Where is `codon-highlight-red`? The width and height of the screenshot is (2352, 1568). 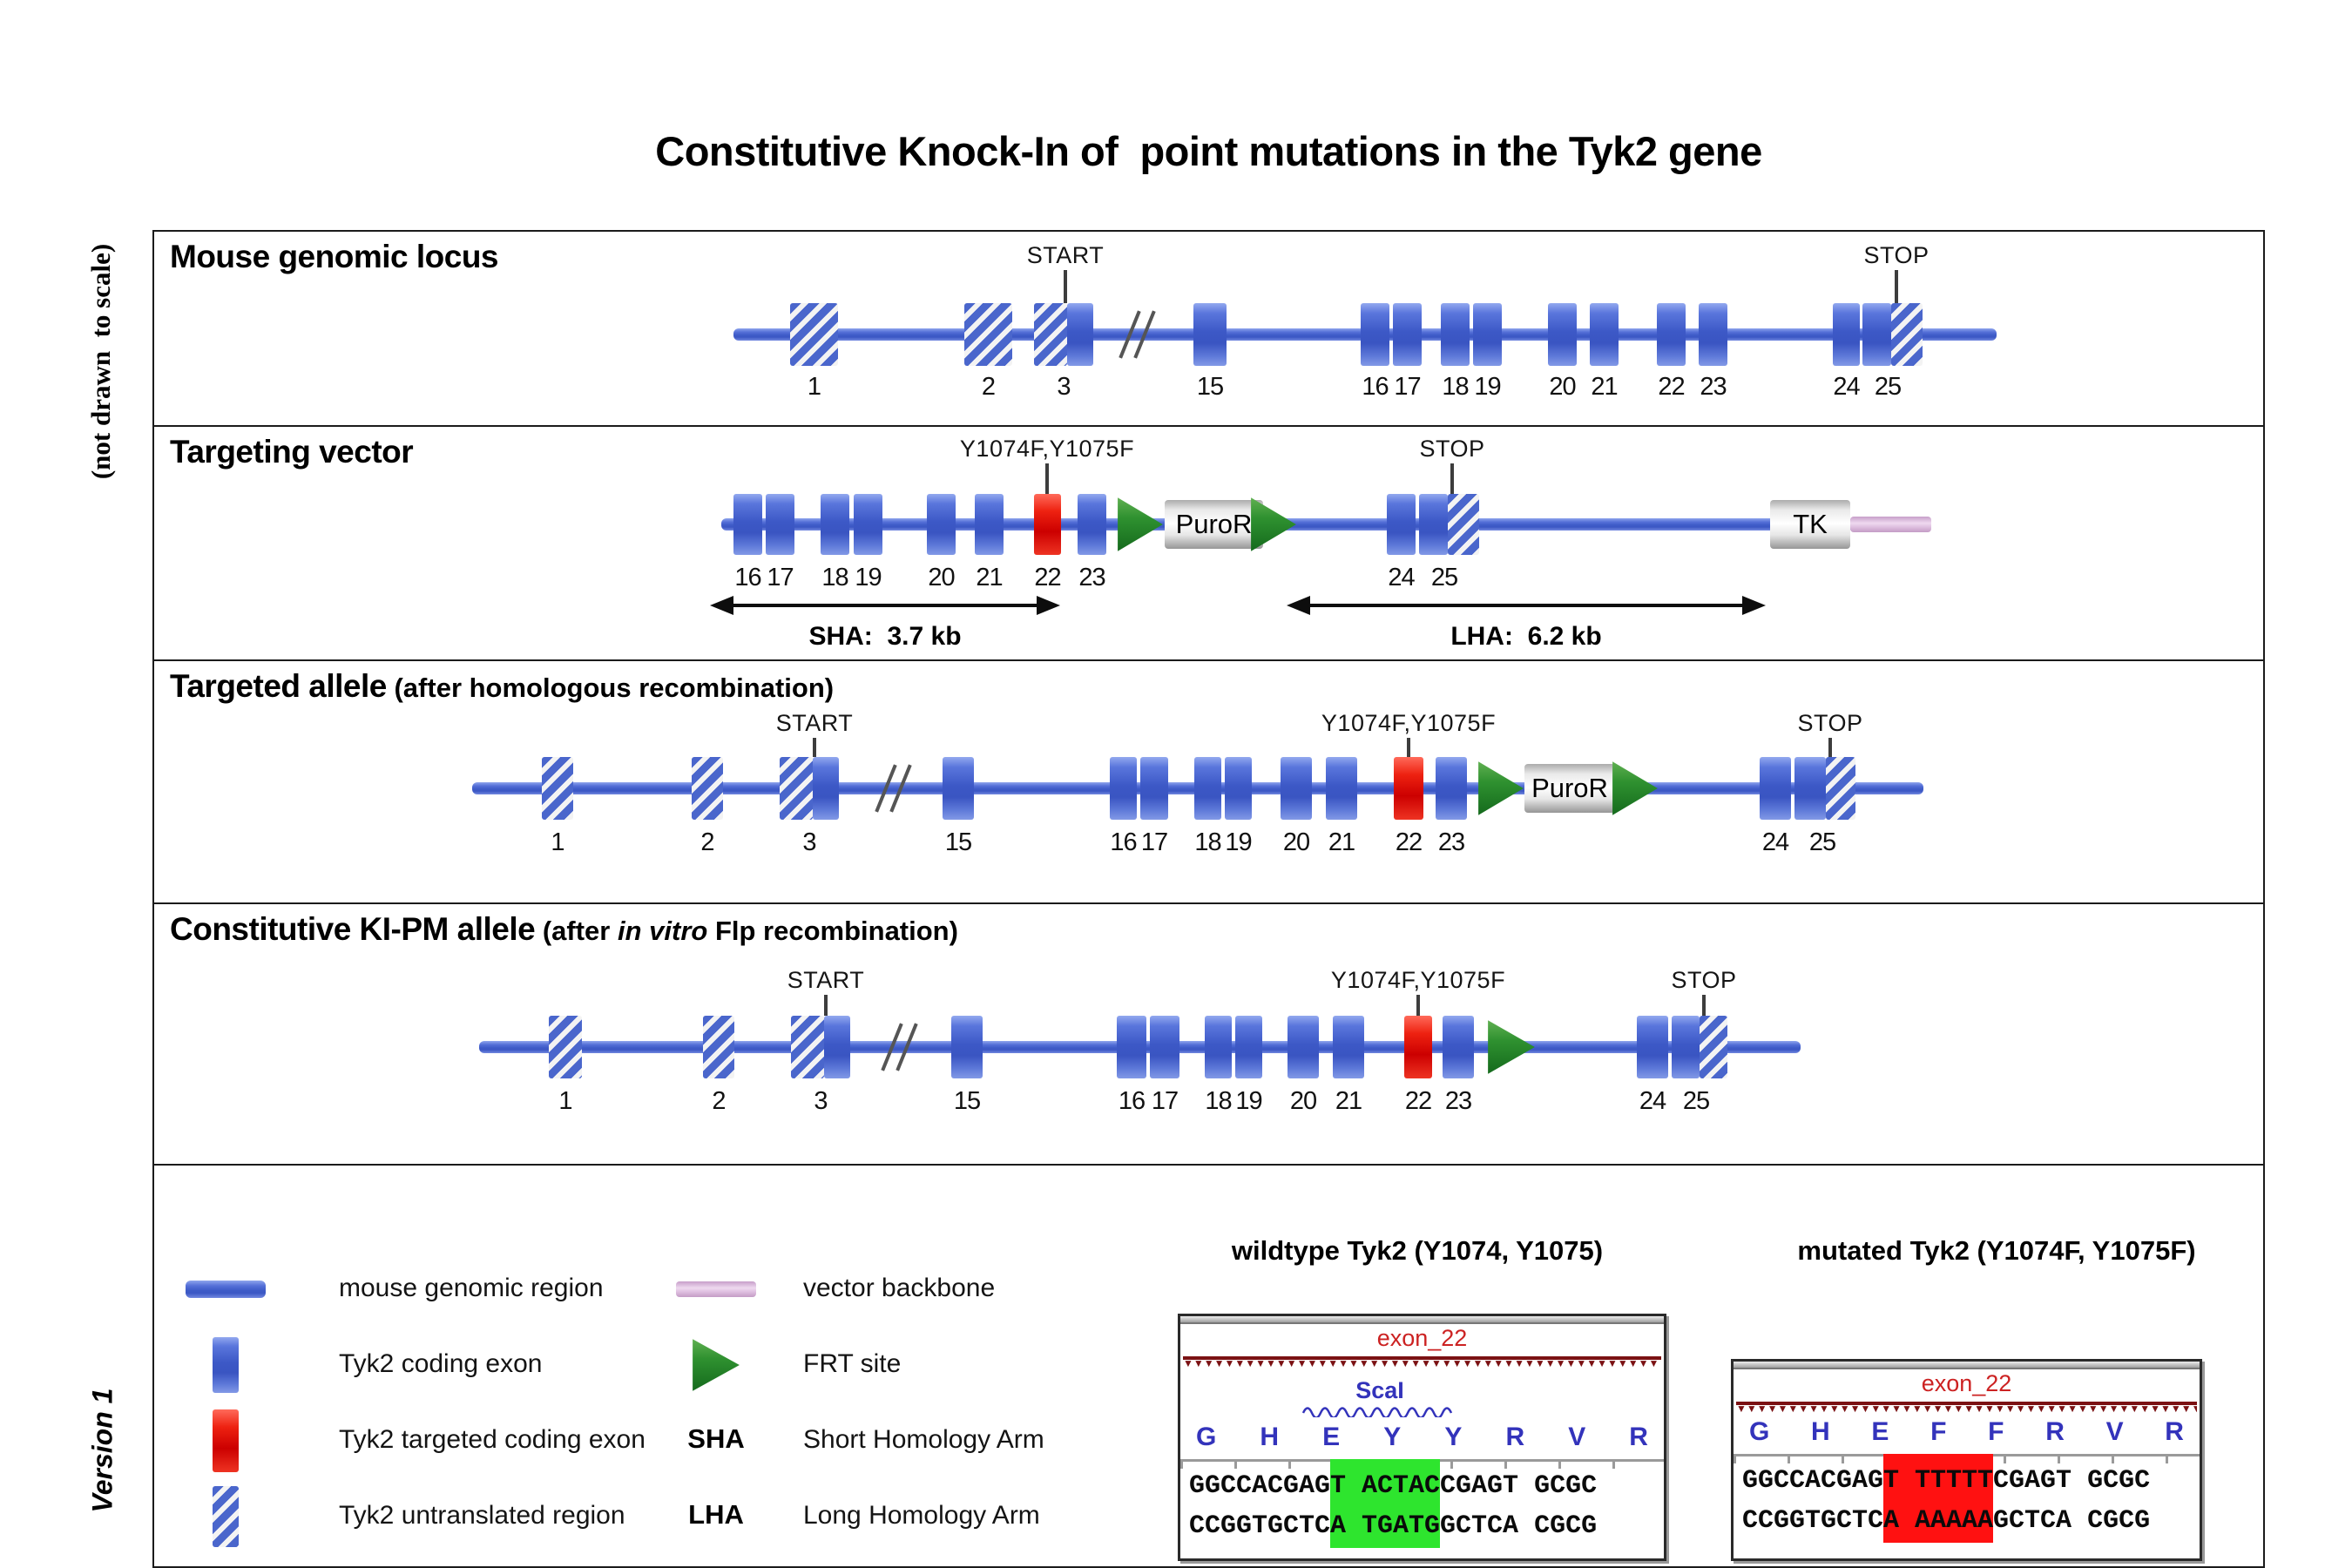
codon-highlight-red is located at coordinates (1939, 1498).